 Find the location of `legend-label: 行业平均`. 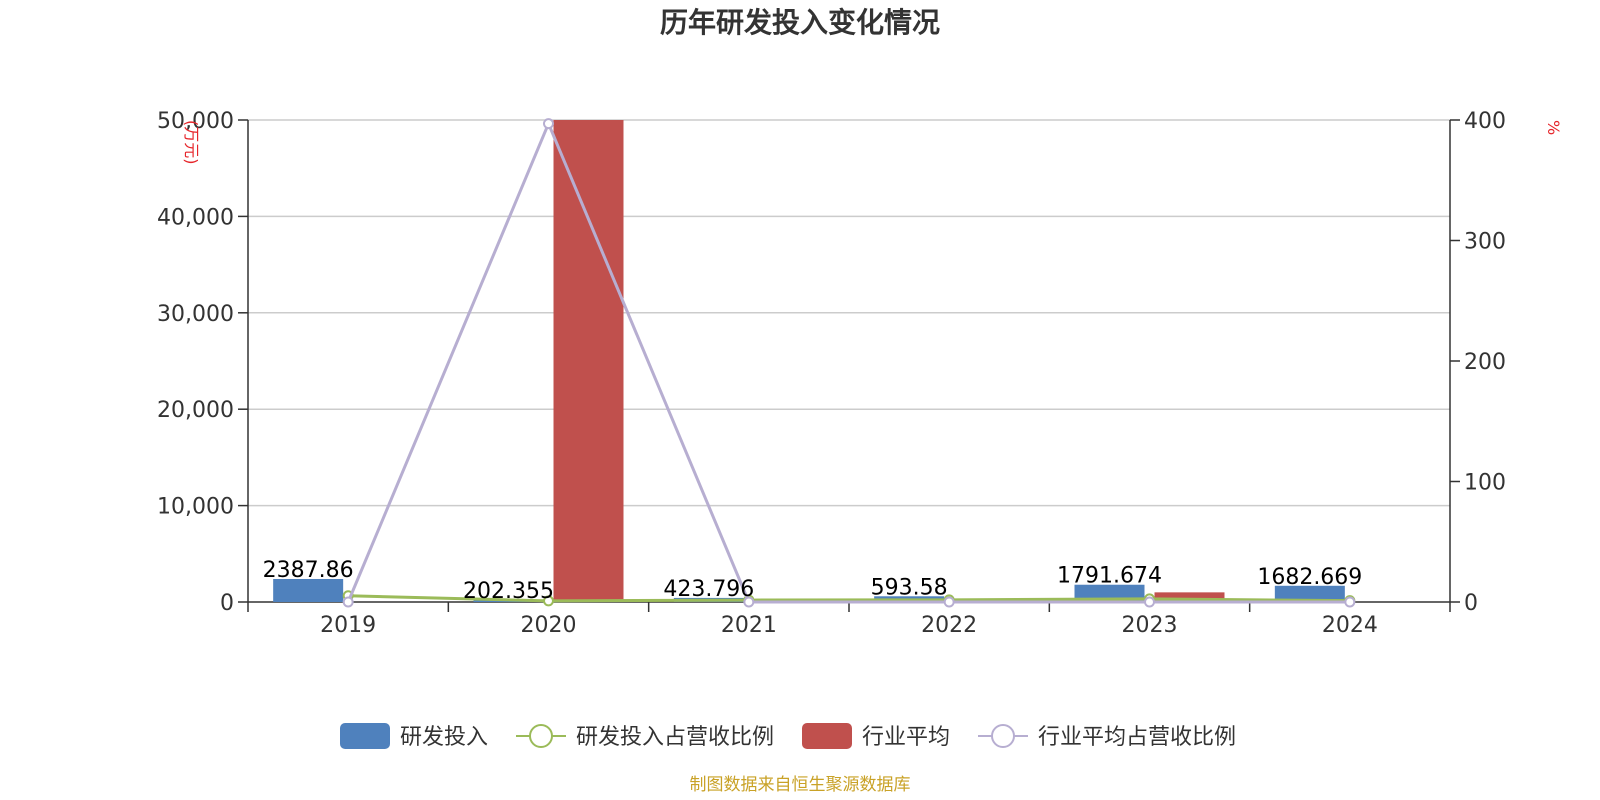

legend-label: 行业平均 is located at coordinates (906, 737).